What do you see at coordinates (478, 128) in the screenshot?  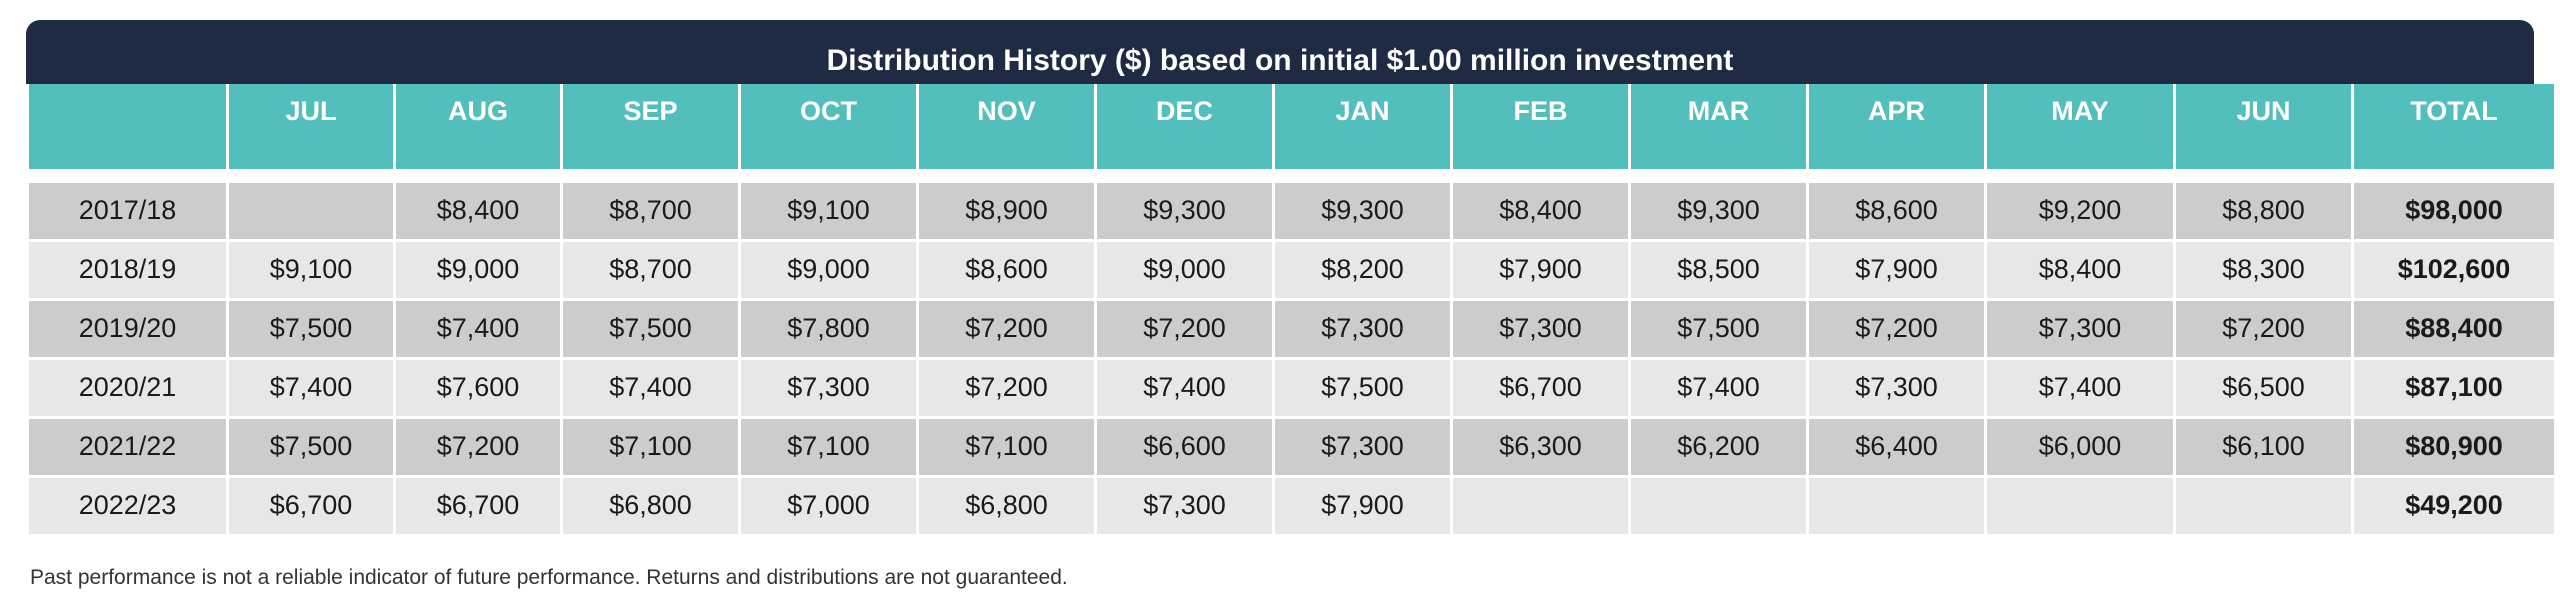 I see `column-header-aug: AUG` at bounding box center [478, 128].